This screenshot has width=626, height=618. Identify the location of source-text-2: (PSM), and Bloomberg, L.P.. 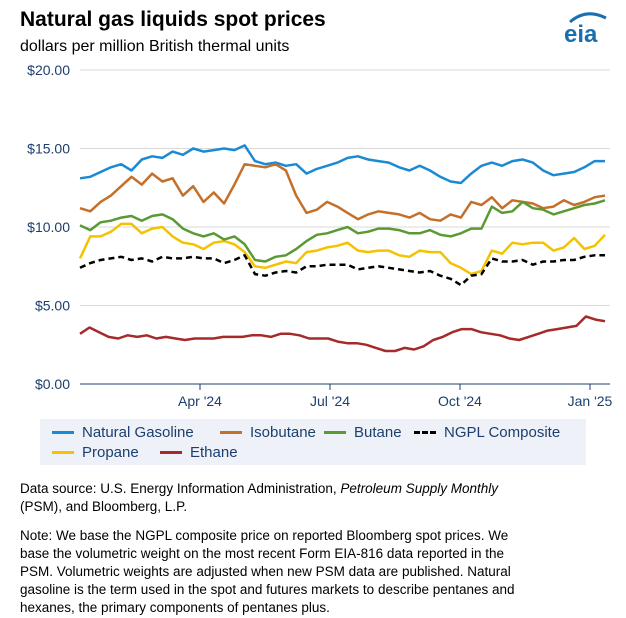
(104, 506).